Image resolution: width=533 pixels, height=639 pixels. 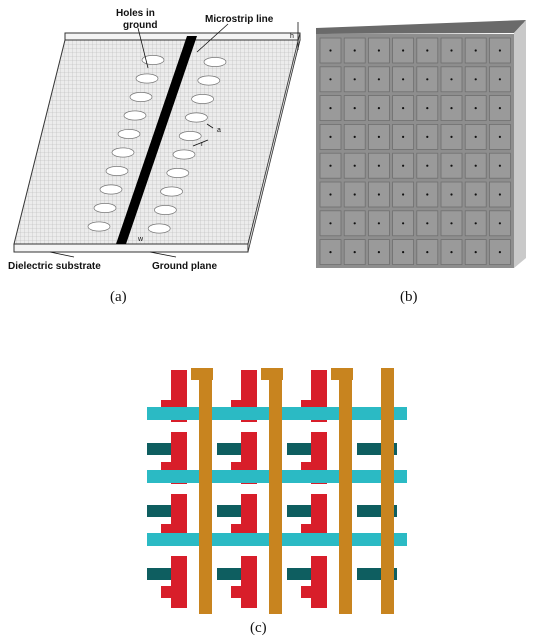 I want to click on caption-a: (a), so click(x=118, y=297).